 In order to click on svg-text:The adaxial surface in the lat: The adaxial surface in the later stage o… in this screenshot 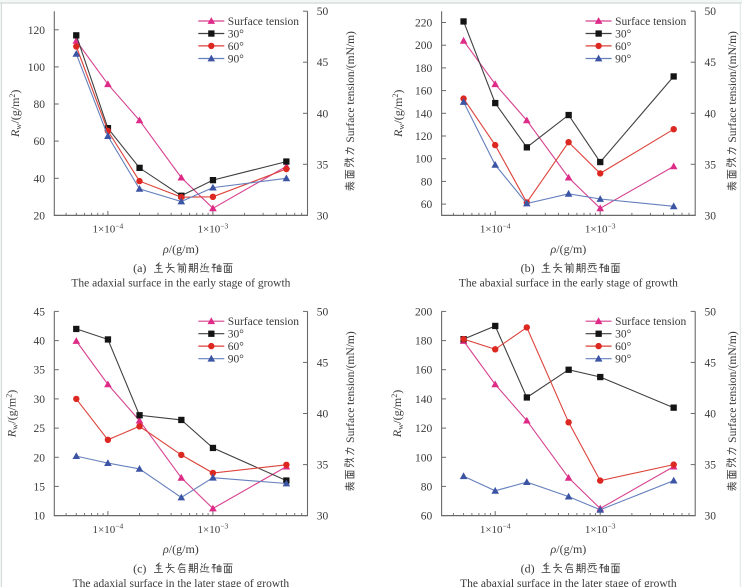, I will do `click(181, 582)`.